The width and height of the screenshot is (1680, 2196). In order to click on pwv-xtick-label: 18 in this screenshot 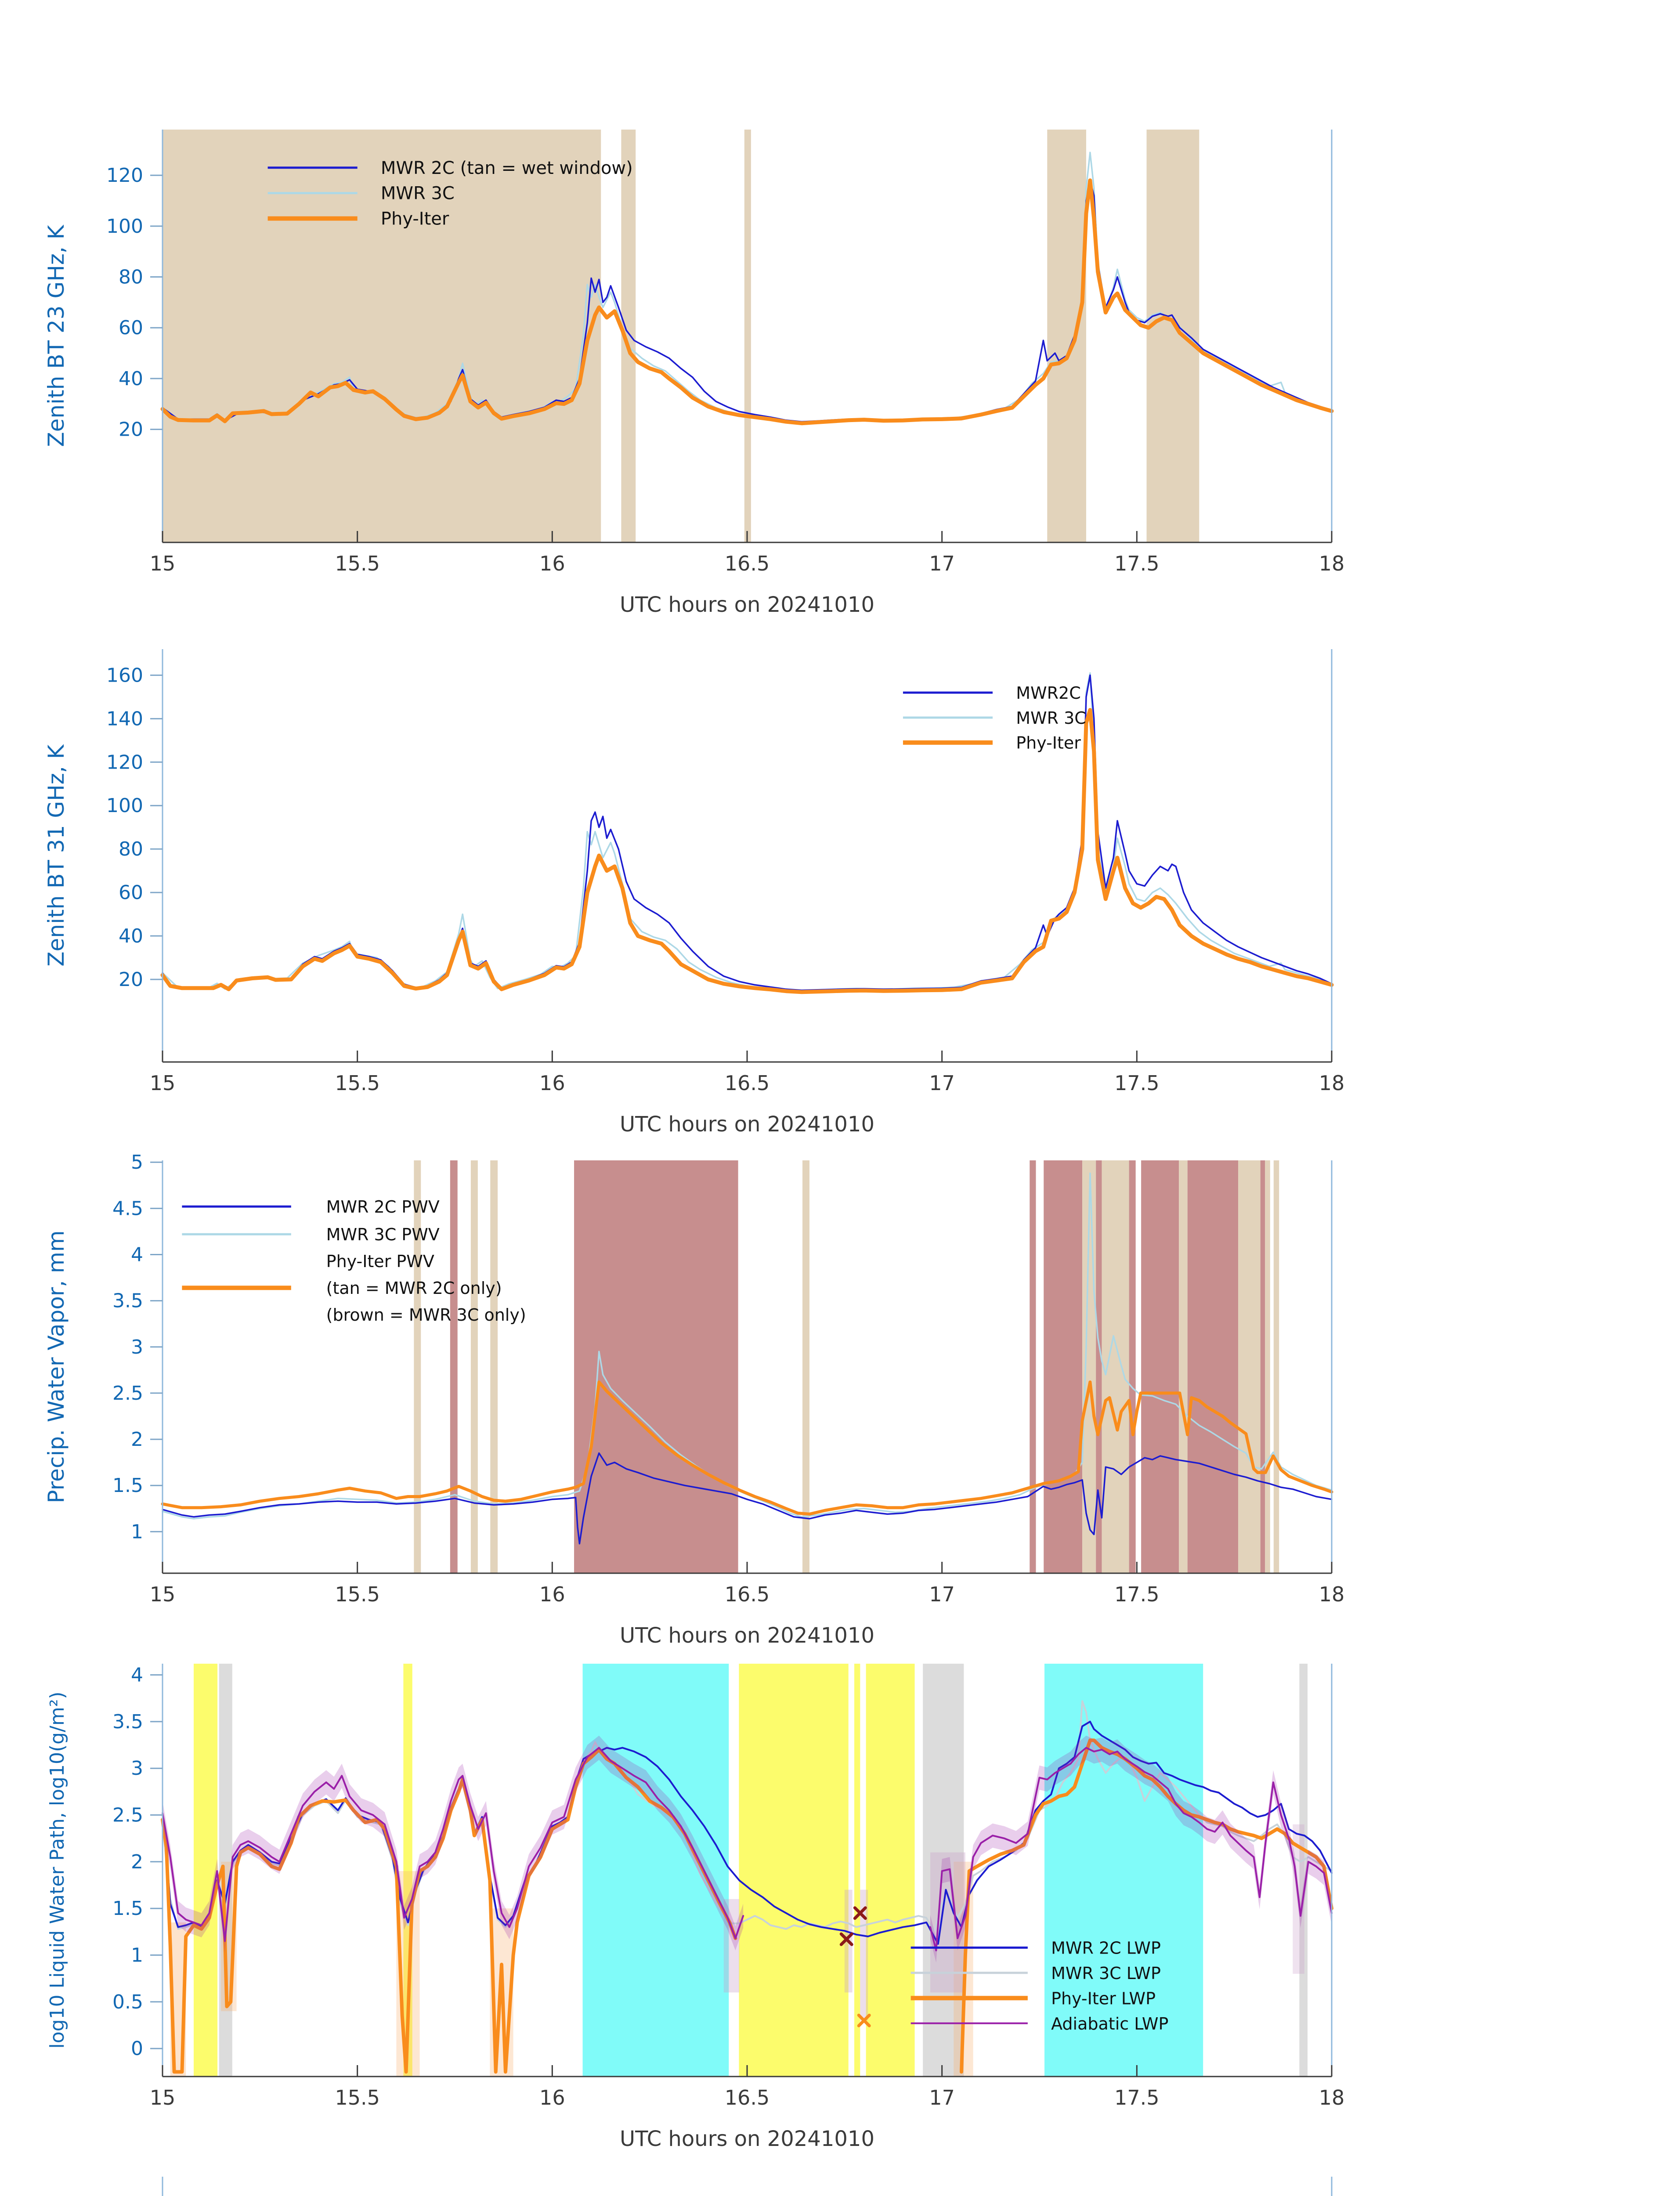, I will do `click(1332, 1594)`.